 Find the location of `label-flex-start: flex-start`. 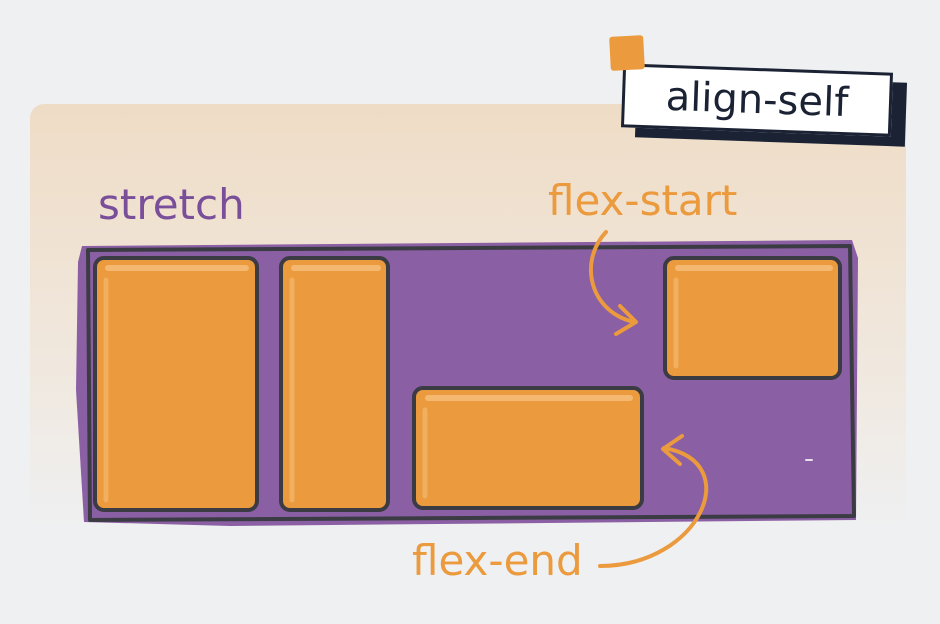

label-flex-start: flex-start is located at coordinates (643, 200).